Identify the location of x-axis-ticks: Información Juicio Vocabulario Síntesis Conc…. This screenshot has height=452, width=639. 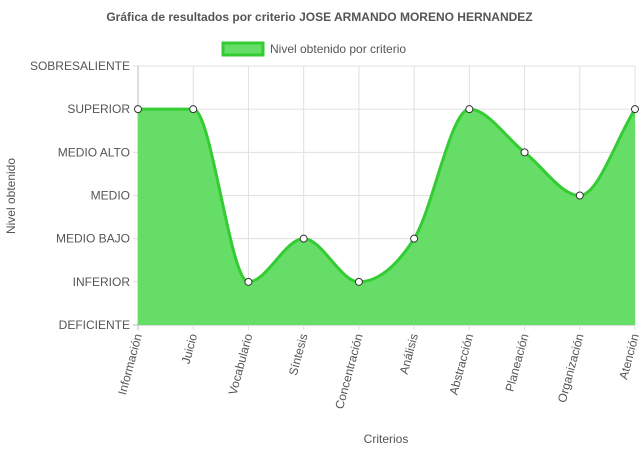
(377, 371).